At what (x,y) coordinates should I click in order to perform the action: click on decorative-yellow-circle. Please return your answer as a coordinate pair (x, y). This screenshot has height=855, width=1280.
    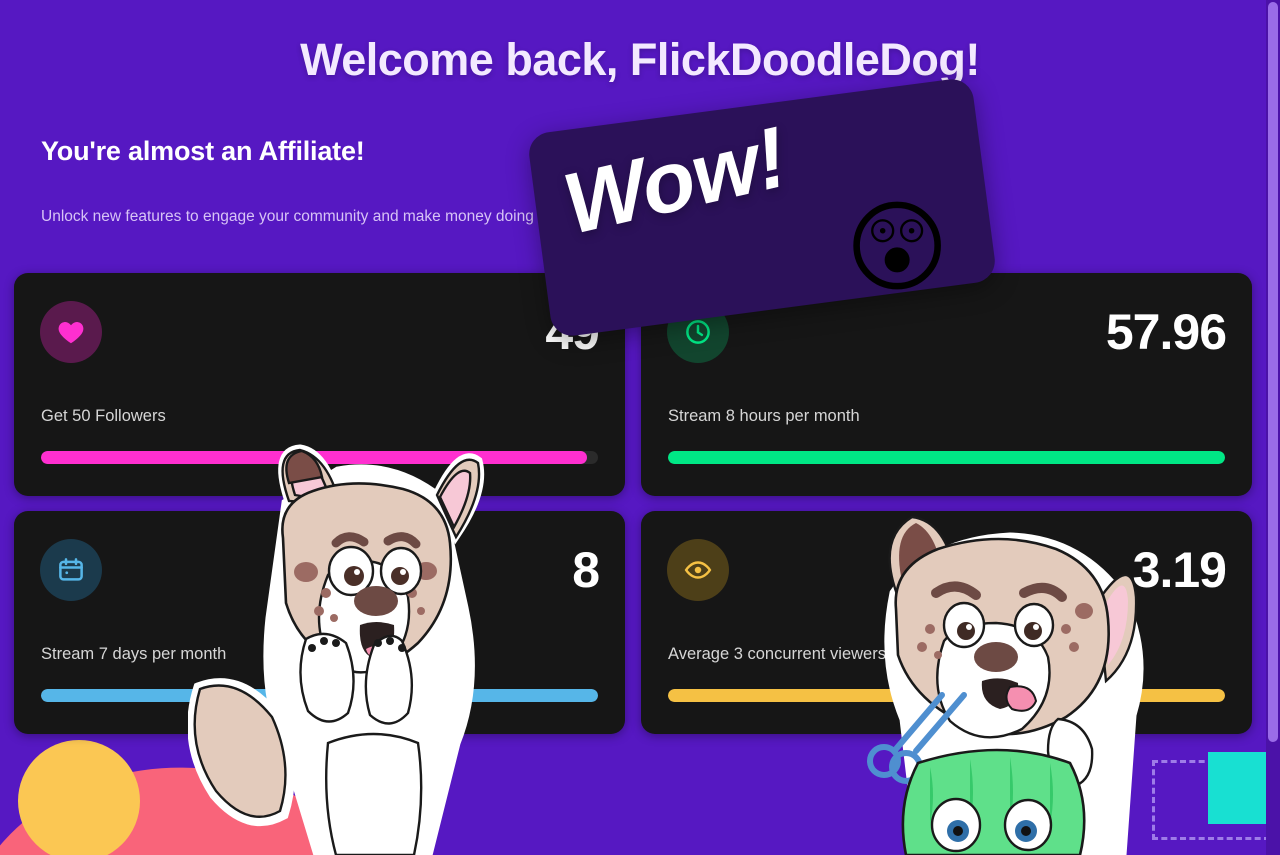
    Looking at the image, I should click on (79, 797).